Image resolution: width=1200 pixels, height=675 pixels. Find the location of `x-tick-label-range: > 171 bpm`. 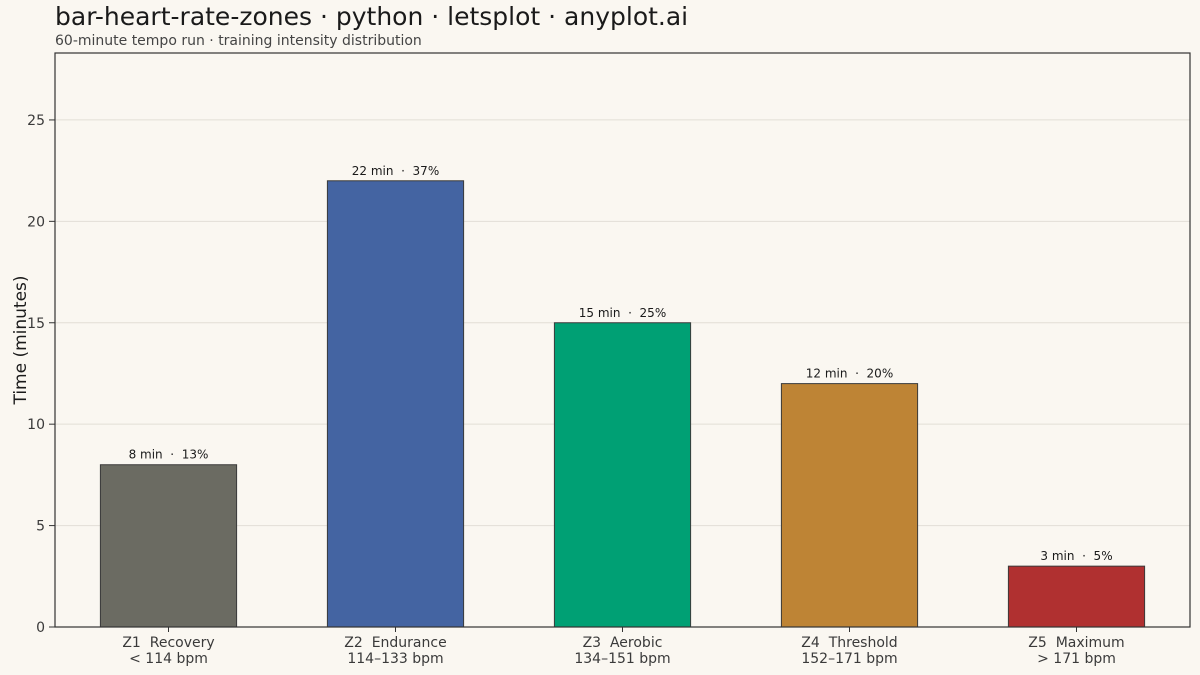

x-tick-label-range: > 171 bpm is located at coordinates (1076, 659).